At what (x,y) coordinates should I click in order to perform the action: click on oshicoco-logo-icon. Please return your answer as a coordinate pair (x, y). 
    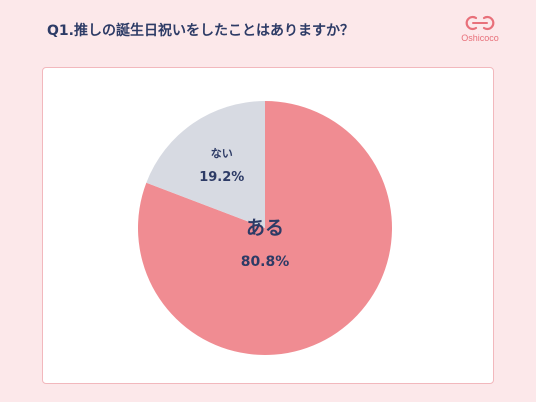
    Looking at the image, I should click on (480, 23).